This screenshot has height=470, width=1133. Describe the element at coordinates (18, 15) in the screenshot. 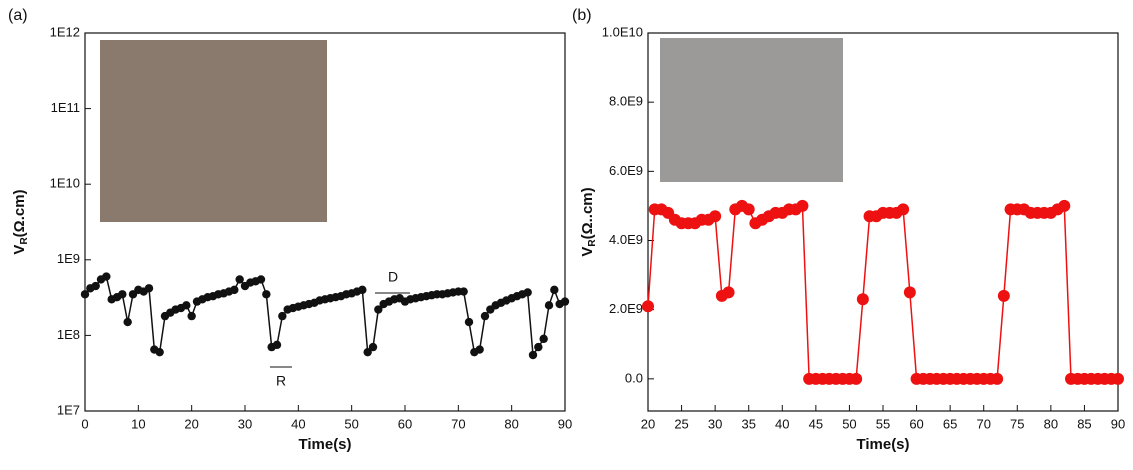

I see `panel-label: (a)` at that location.